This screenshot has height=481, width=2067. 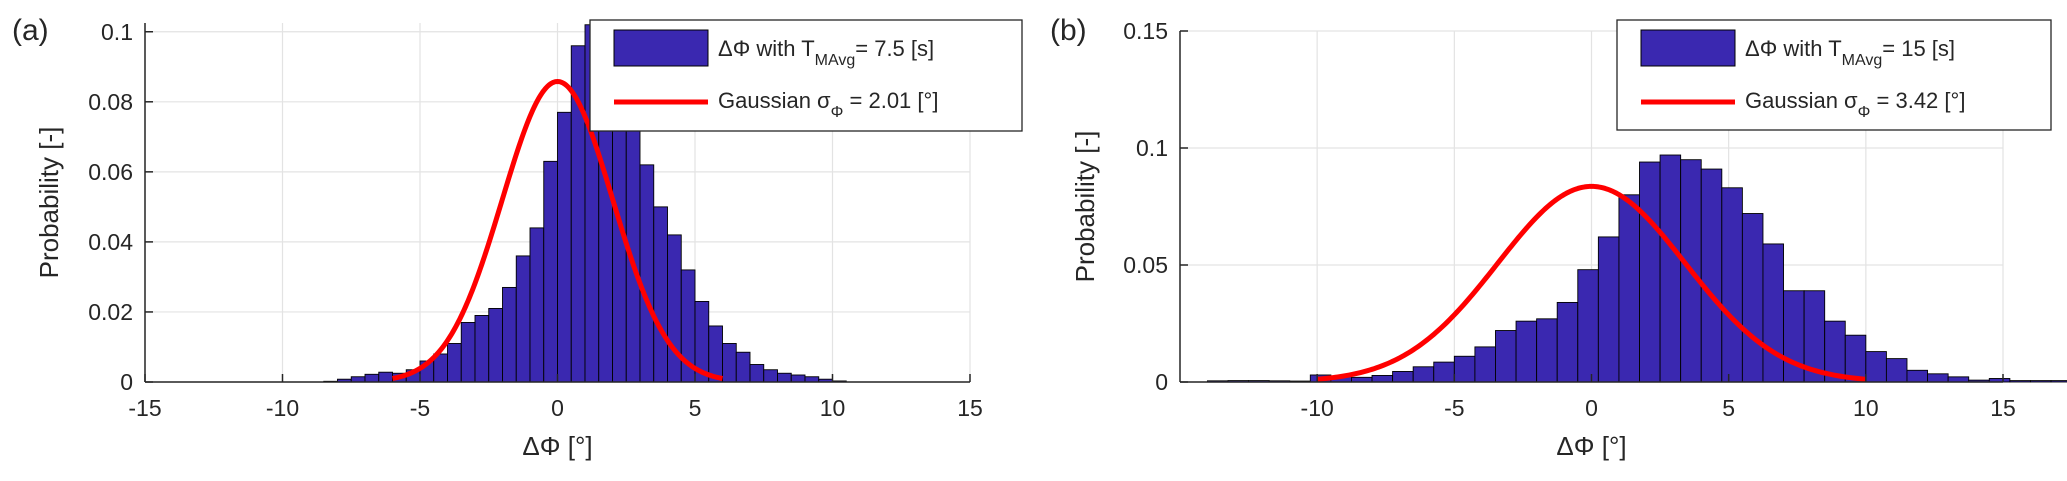 I want to click on x-tick-label: -15, so click(x=144, y=408).